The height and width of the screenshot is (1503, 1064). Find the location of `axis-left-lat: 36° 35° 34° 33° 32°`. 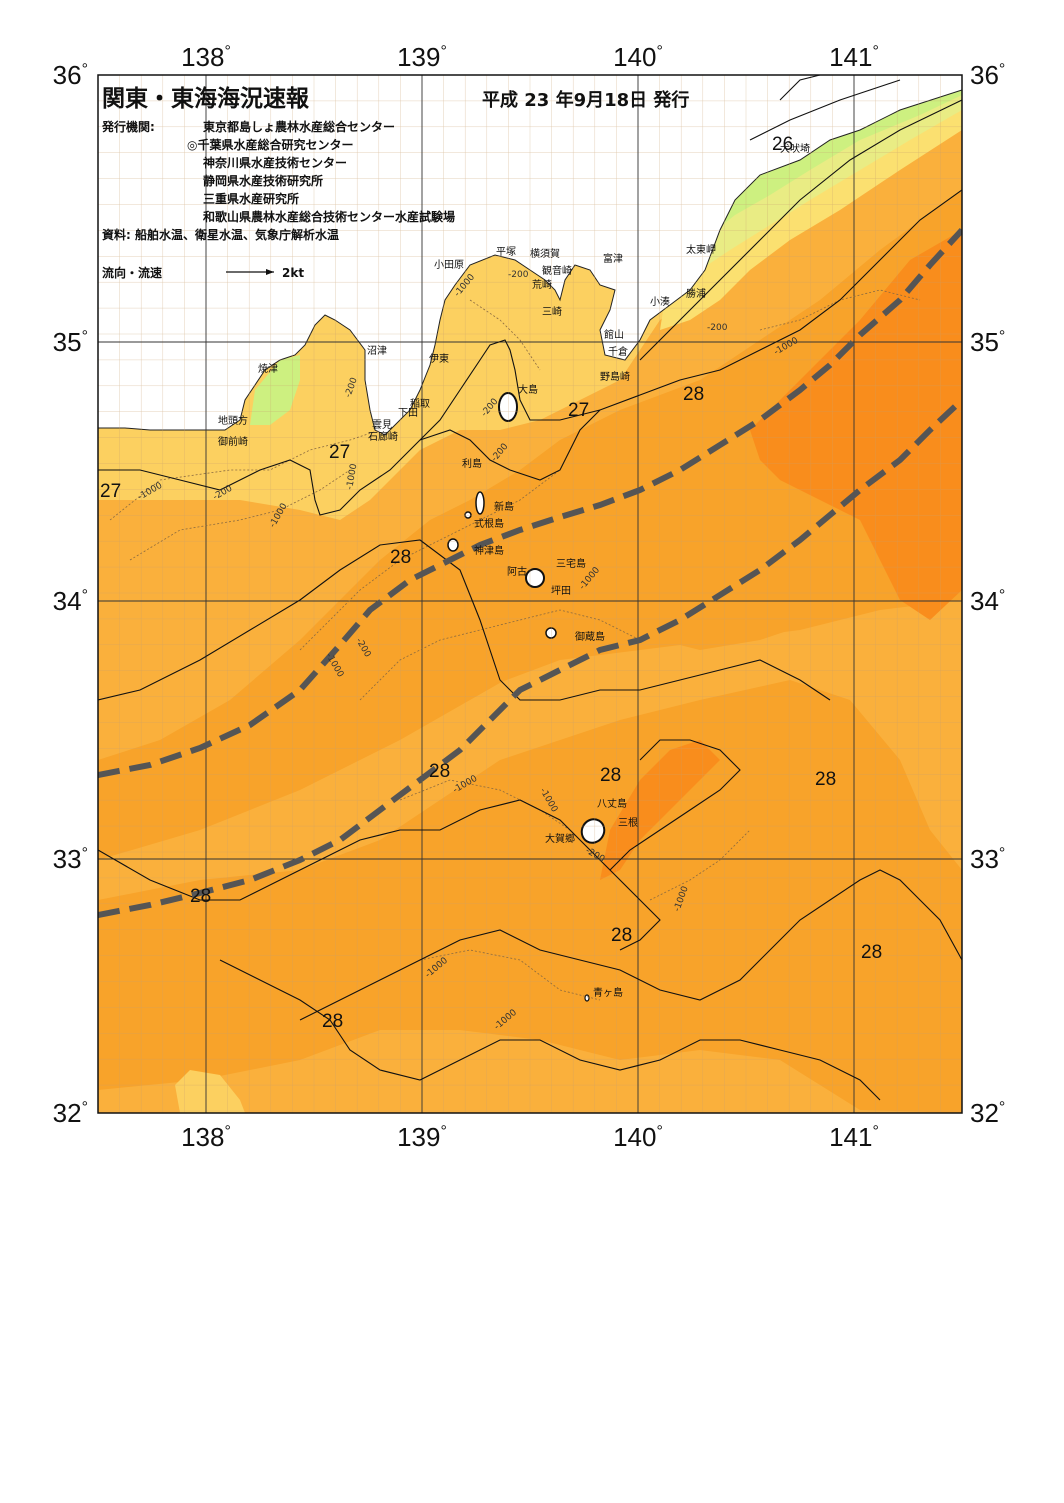

axis-left-lat: 36° 35° 34° 33° 32° is located at coordinates (70, 594).